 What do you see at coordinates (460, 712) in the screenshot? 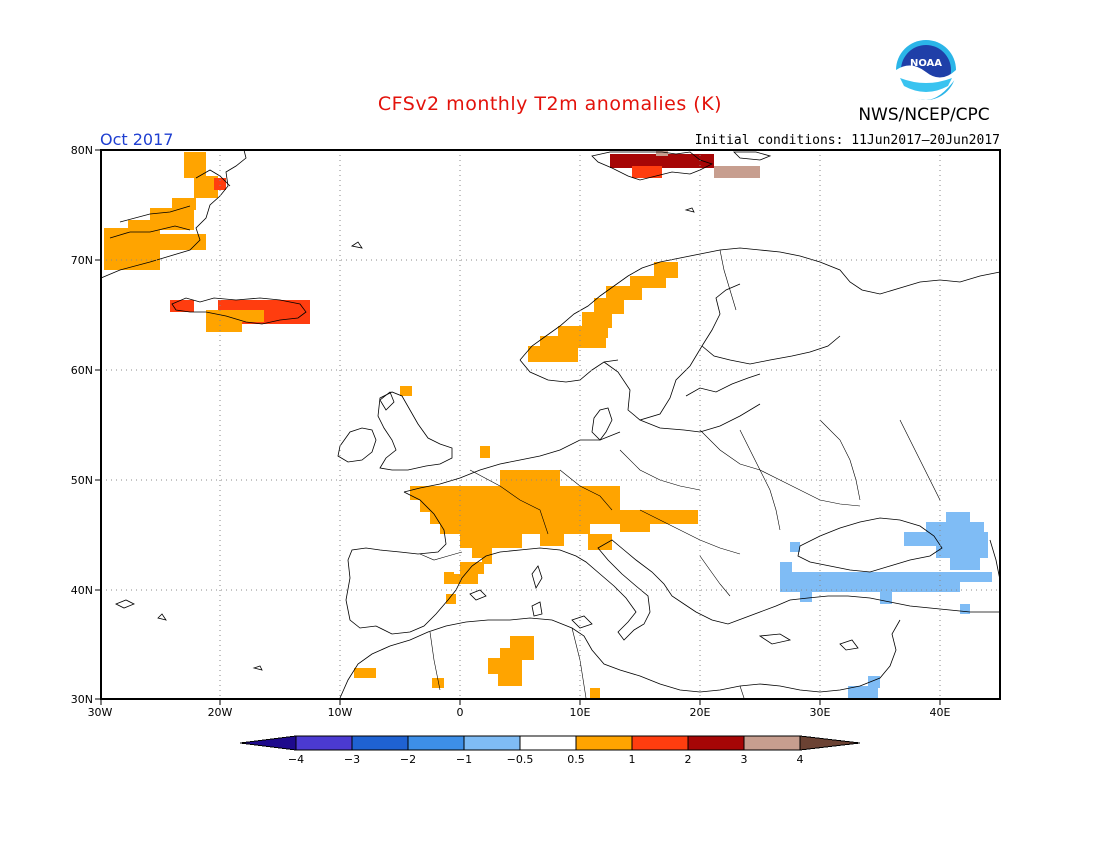
I see `x-tick-label: 0` at bounding box center [460, 712].